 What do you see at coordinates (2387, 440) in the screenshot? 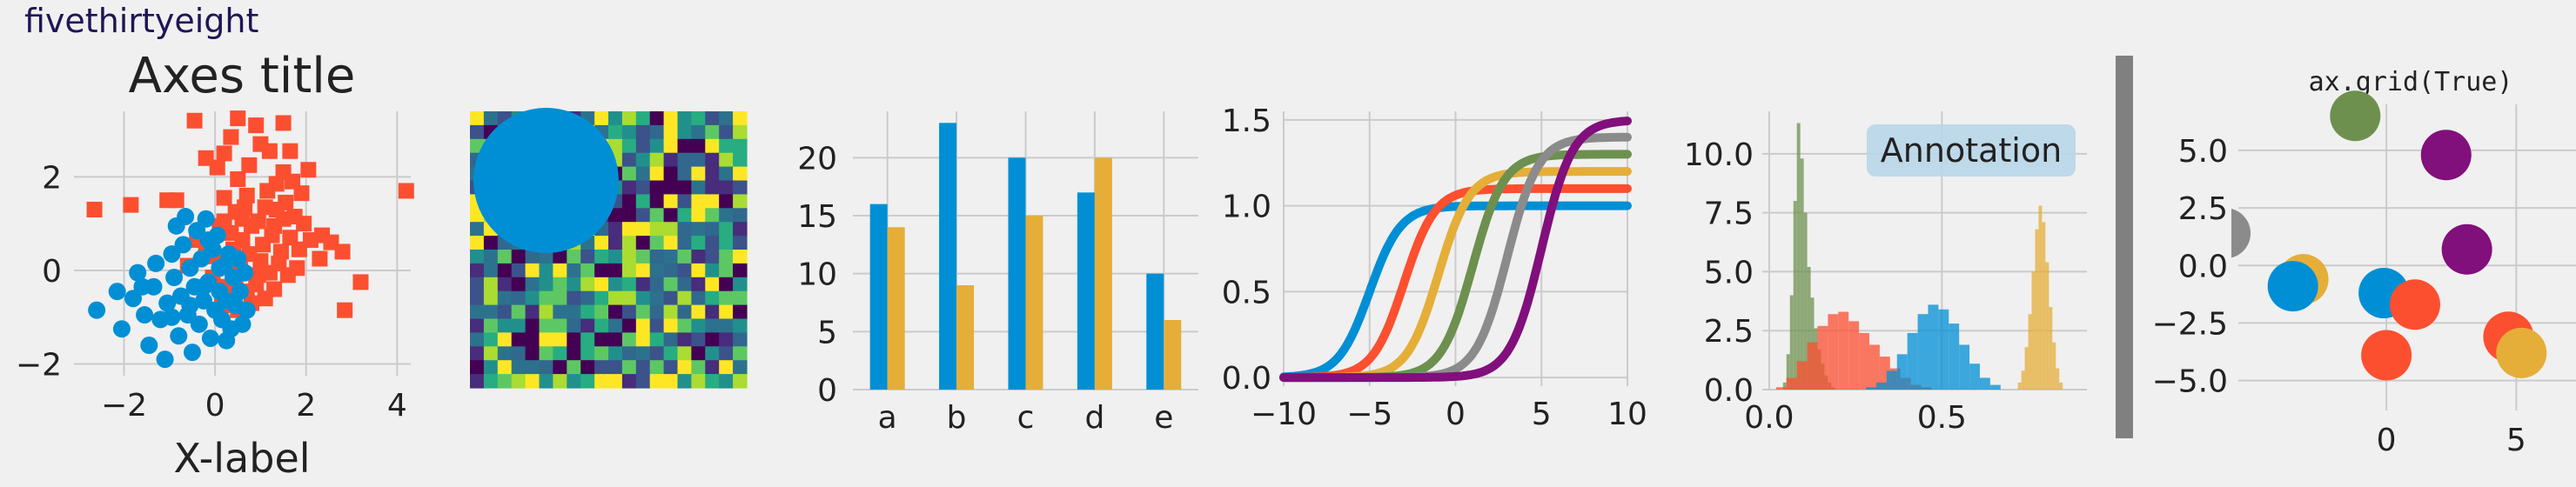
I see `grid-scatter-xtick: 0` at bounding box center [2387, 440].